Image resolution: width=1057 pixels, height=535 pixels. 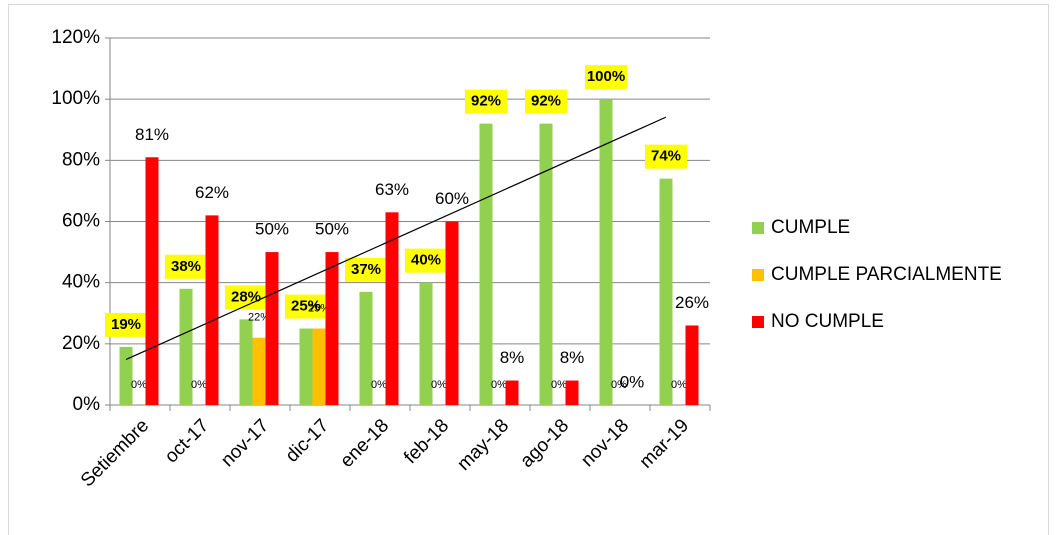 I want to click on data-label: 37%, so click(x=366, y=269).